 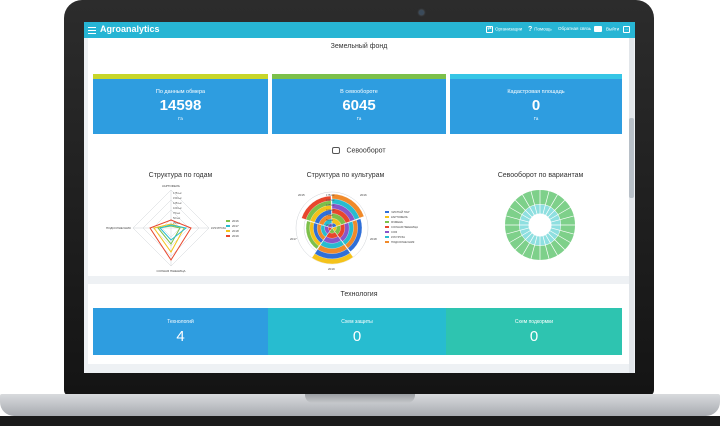 I want to click on rotation-header: Севооборот, so click(x=359, y=150).